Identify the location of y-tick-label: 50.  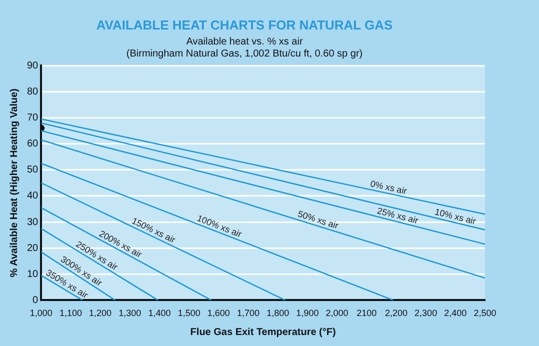
(33, 170).